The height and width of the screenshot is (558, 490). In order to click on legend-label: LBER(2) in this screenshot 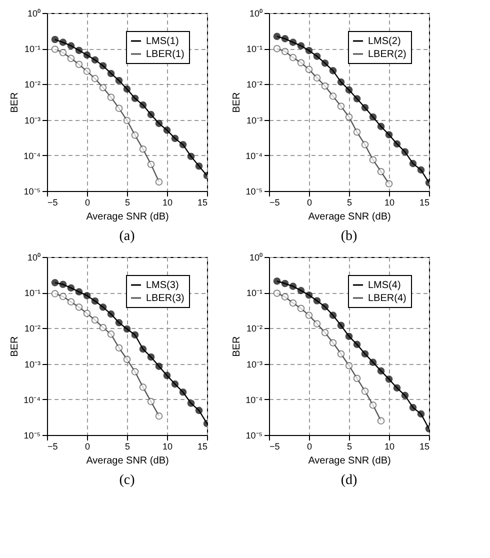, I will do `click(387, 54)`.